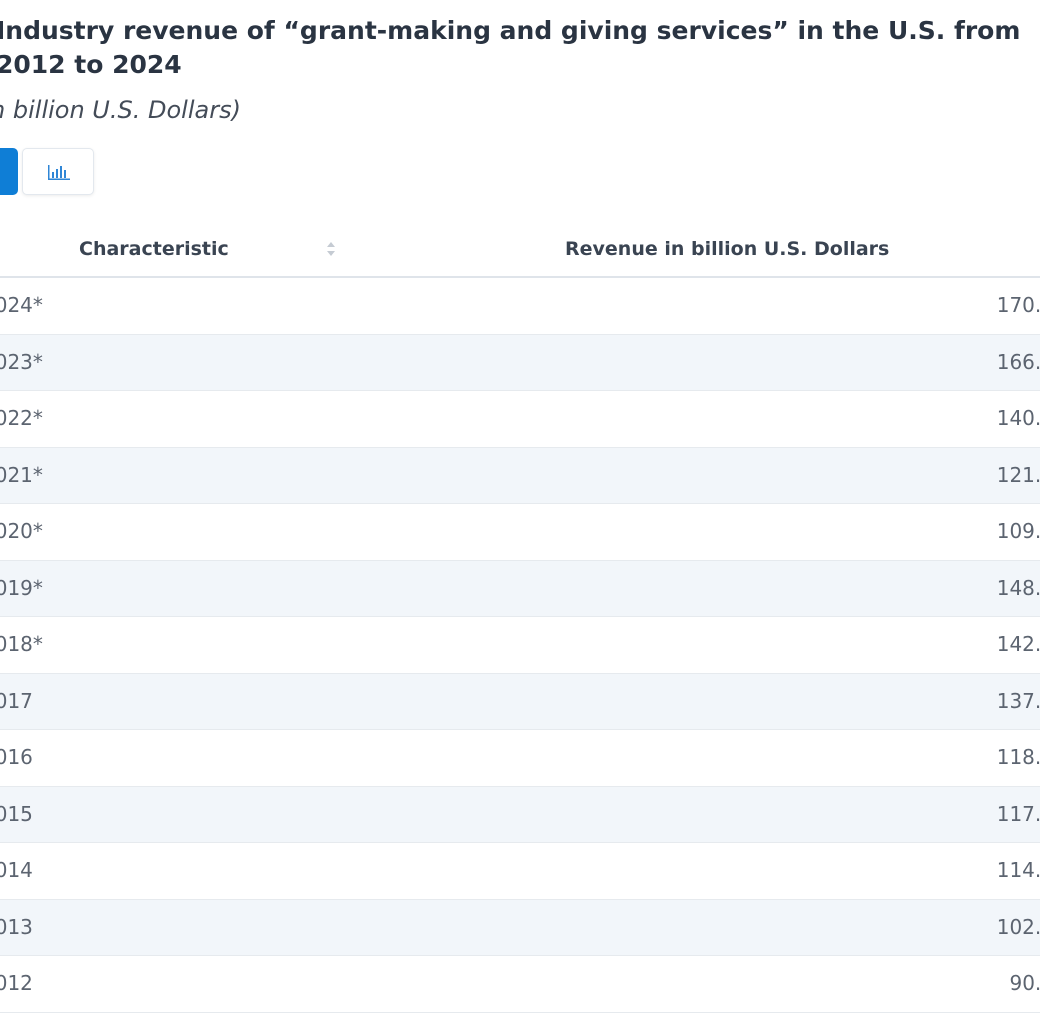 The height and width of the screenshot is (1020, 1040). Describe the element at coordinates (1018, 361) in the screenshot. I see `cell-revenue: 166.7` at that location.